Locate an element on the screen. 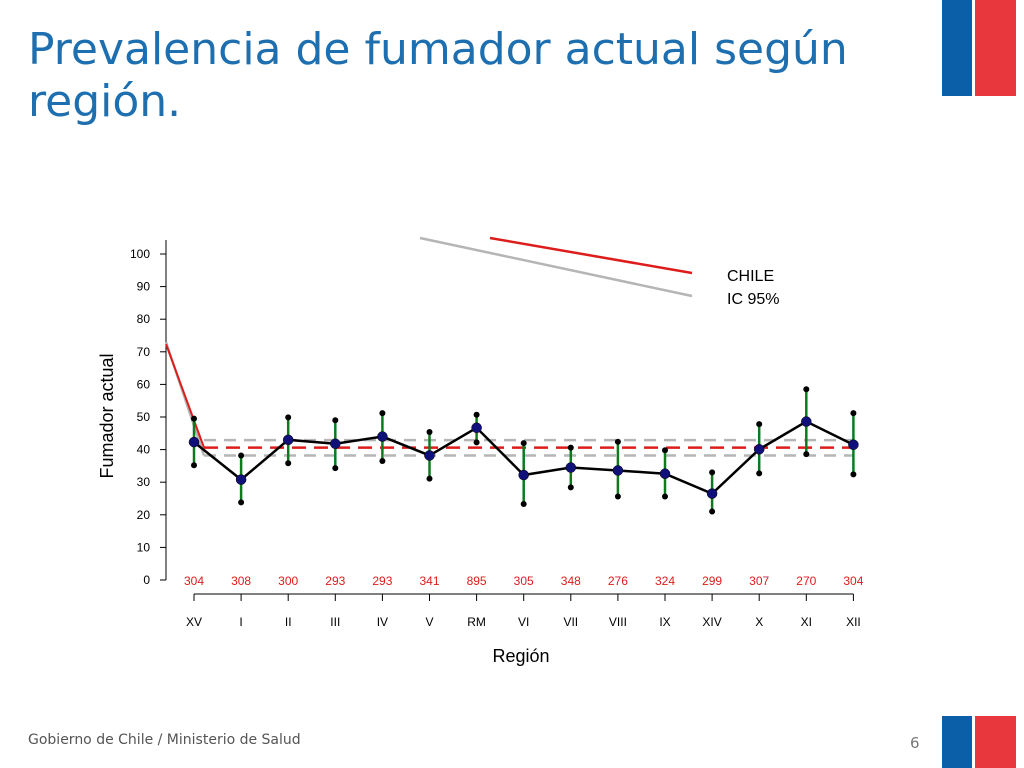 The width and height of the screenshot is (1024, 768). page-number: 6 is located at coordinates (915, 743).